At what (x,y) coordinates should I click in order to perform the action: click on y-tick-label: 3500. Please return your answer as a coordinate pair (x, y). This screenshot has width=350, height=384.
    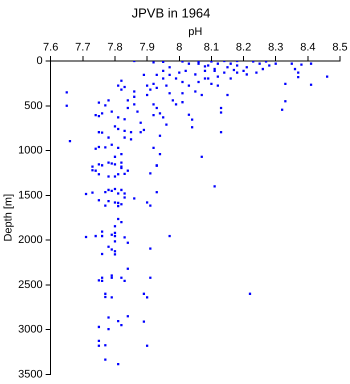
    Looking at the image, I should click on (30, 374).